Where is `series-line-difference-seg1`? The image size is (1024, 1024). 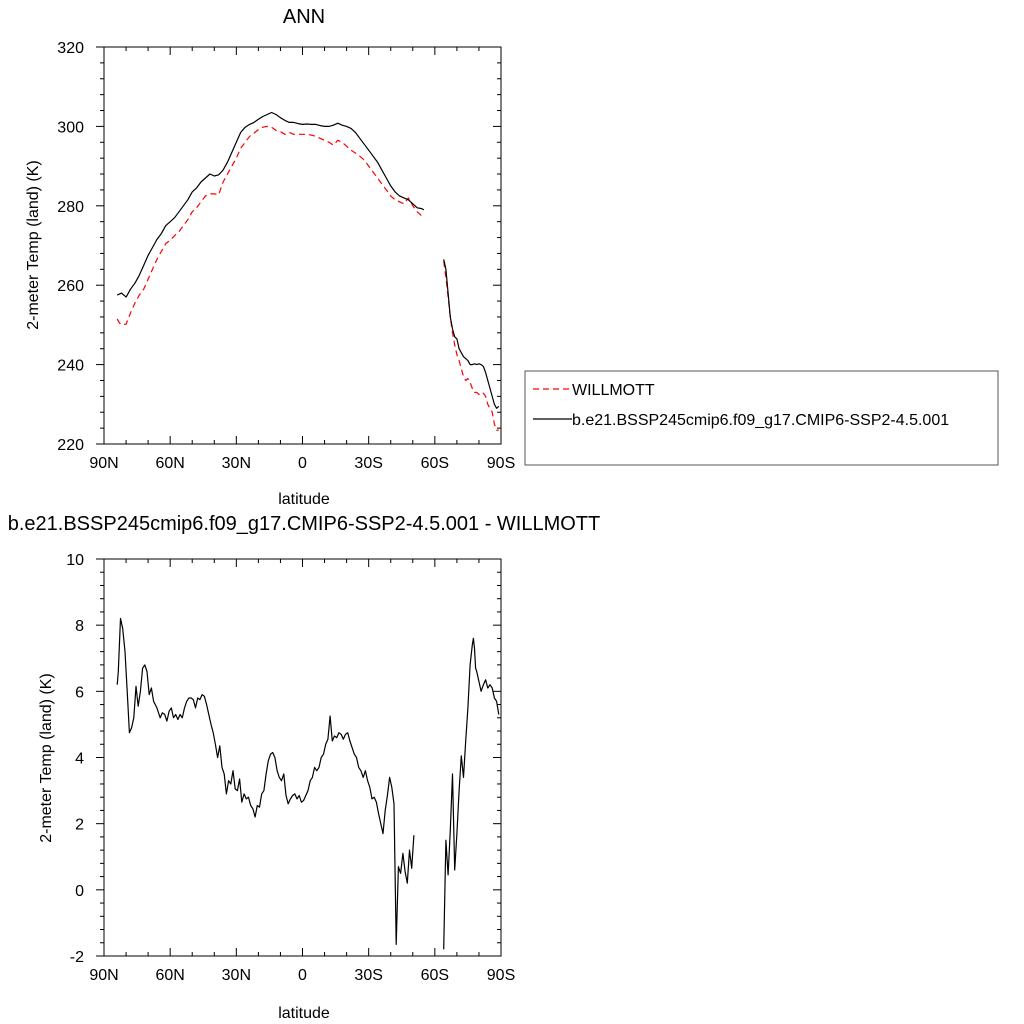
series-line-difference-seg1 is located at coordinates (471, 793).